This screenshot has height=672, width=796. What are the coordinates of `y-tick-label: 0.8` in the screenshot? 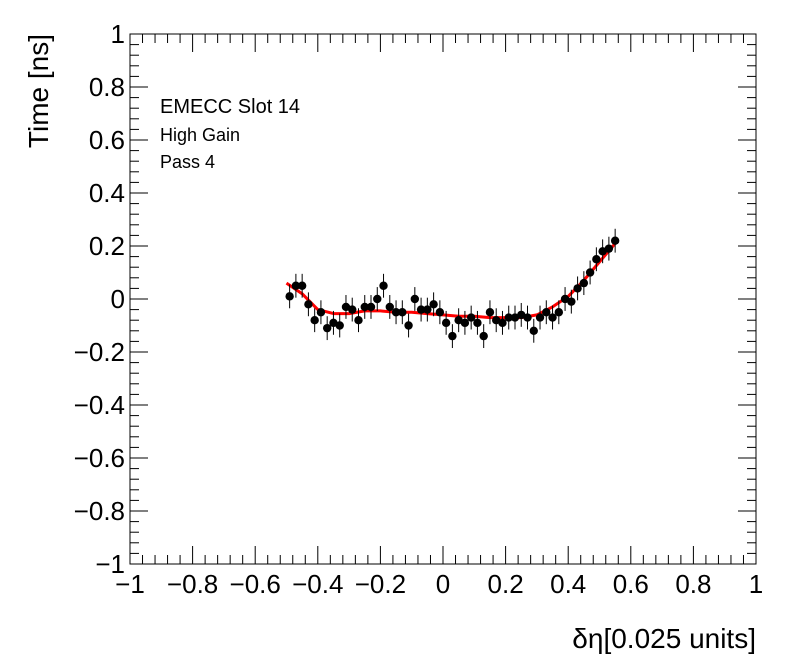 It's located at (107, 87).